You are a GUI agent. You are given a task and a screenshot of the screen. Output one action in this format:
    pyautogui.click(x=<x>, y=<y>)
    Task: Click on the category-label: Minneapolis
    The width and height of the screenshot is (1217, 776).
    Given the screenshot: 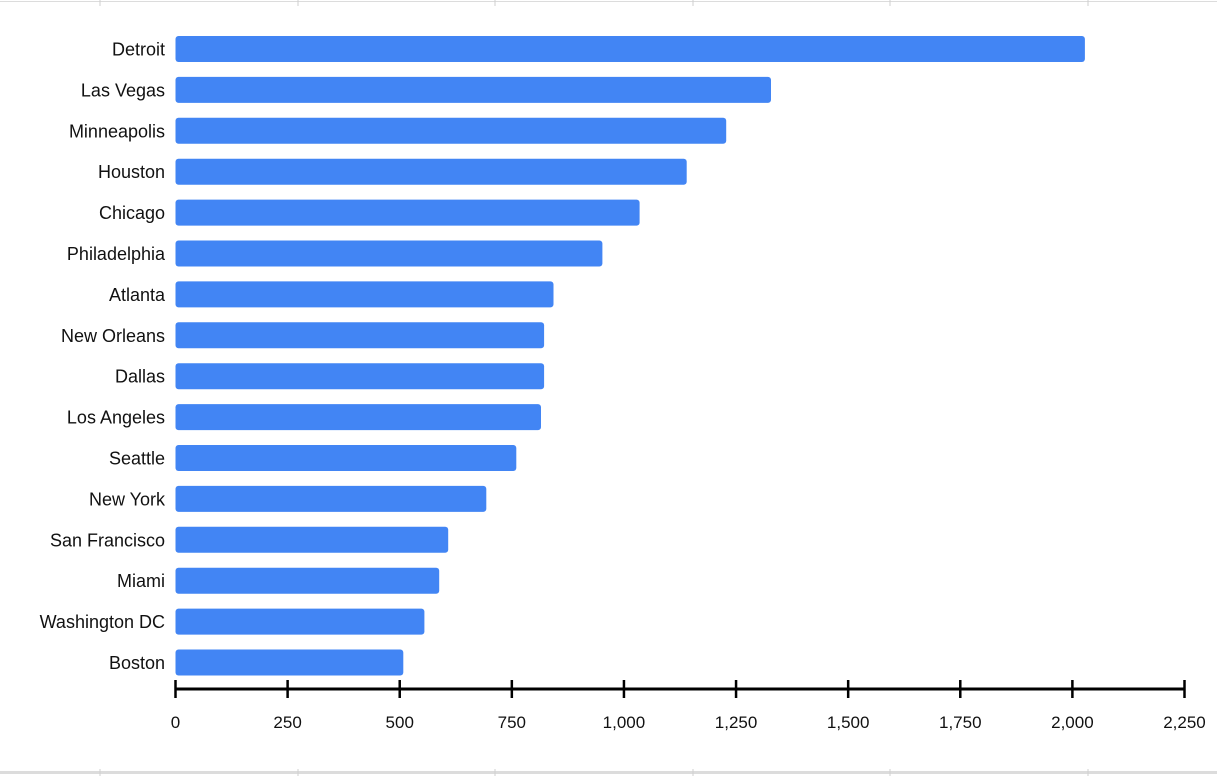 What is the action you would take?
    pyautogui.click(x=117, y=131)
    